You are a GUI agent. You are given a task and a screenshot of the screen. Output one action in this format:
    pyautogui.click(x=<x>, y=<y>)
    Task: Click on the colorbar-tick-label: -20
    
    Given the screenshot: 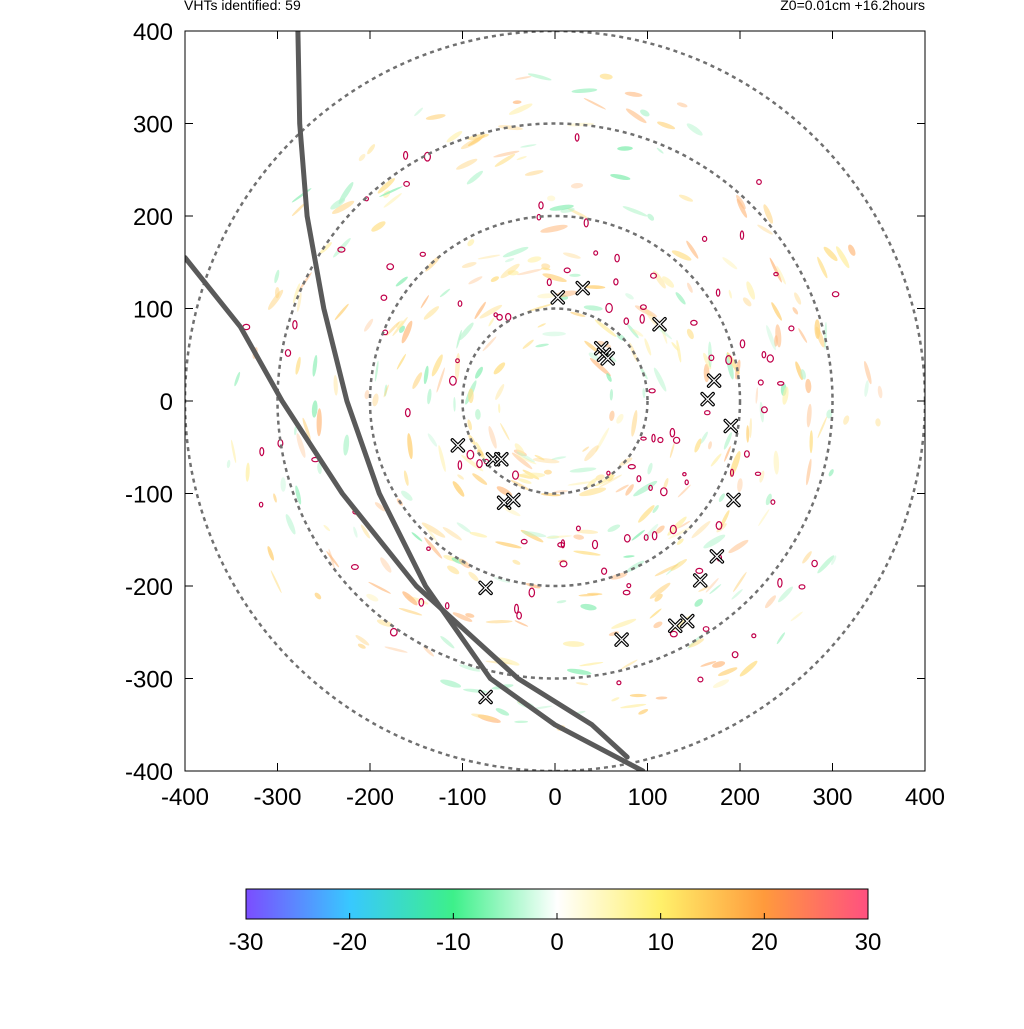 What is the action you would take?
    pyautogui.click(x=349, y=942)
    